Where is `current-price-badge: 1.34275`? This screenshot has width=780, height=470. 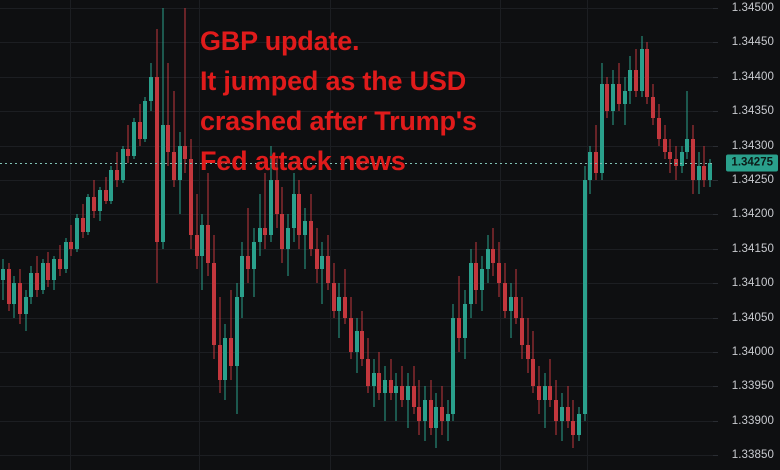 current-price-badge: 1.34275 is located at coordinates (752, 163).